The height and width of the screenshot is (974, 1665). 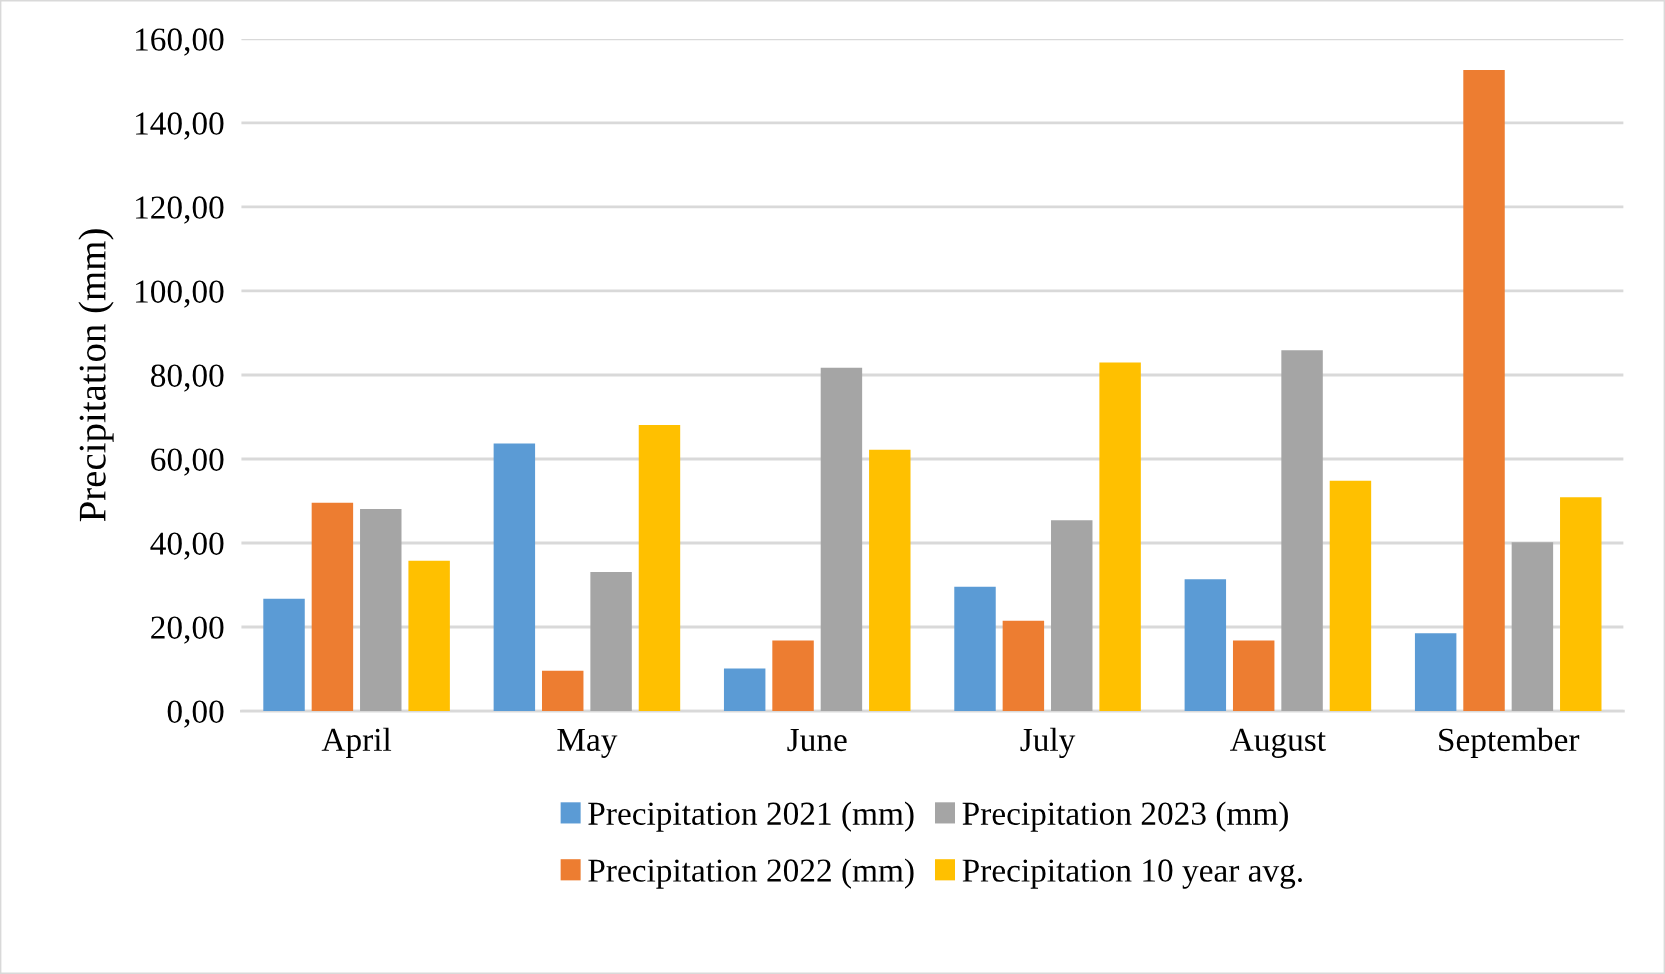 I want to click on legend-label: Precipitation 2021 (mm), so click(x=751, y=816).